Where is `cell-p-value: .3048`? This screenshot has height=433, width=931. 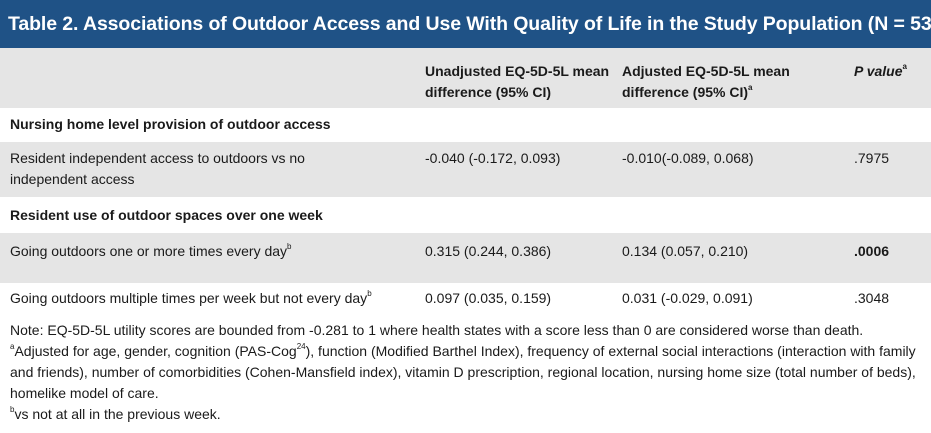 cell-p-value: .3048 is located at coordinates (872, 298).